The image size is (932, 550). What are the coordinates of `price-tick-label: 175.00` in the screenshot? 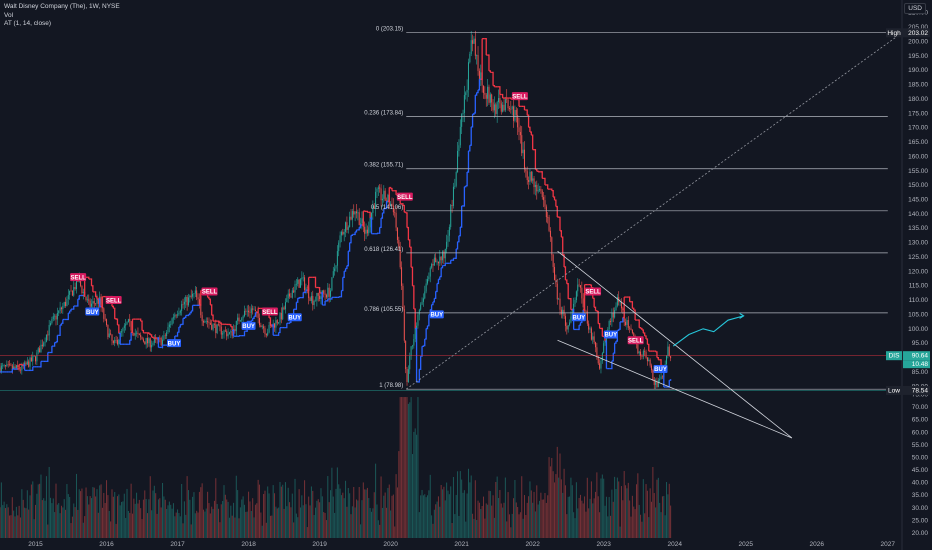 It's located at (918, 113).